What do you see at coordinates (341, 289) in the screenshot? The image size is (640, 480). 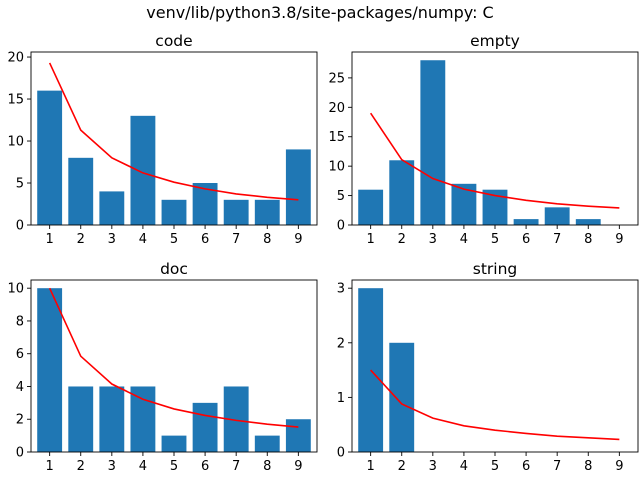 I see `y-tick-label: 3` at bounding box center [341, 289].